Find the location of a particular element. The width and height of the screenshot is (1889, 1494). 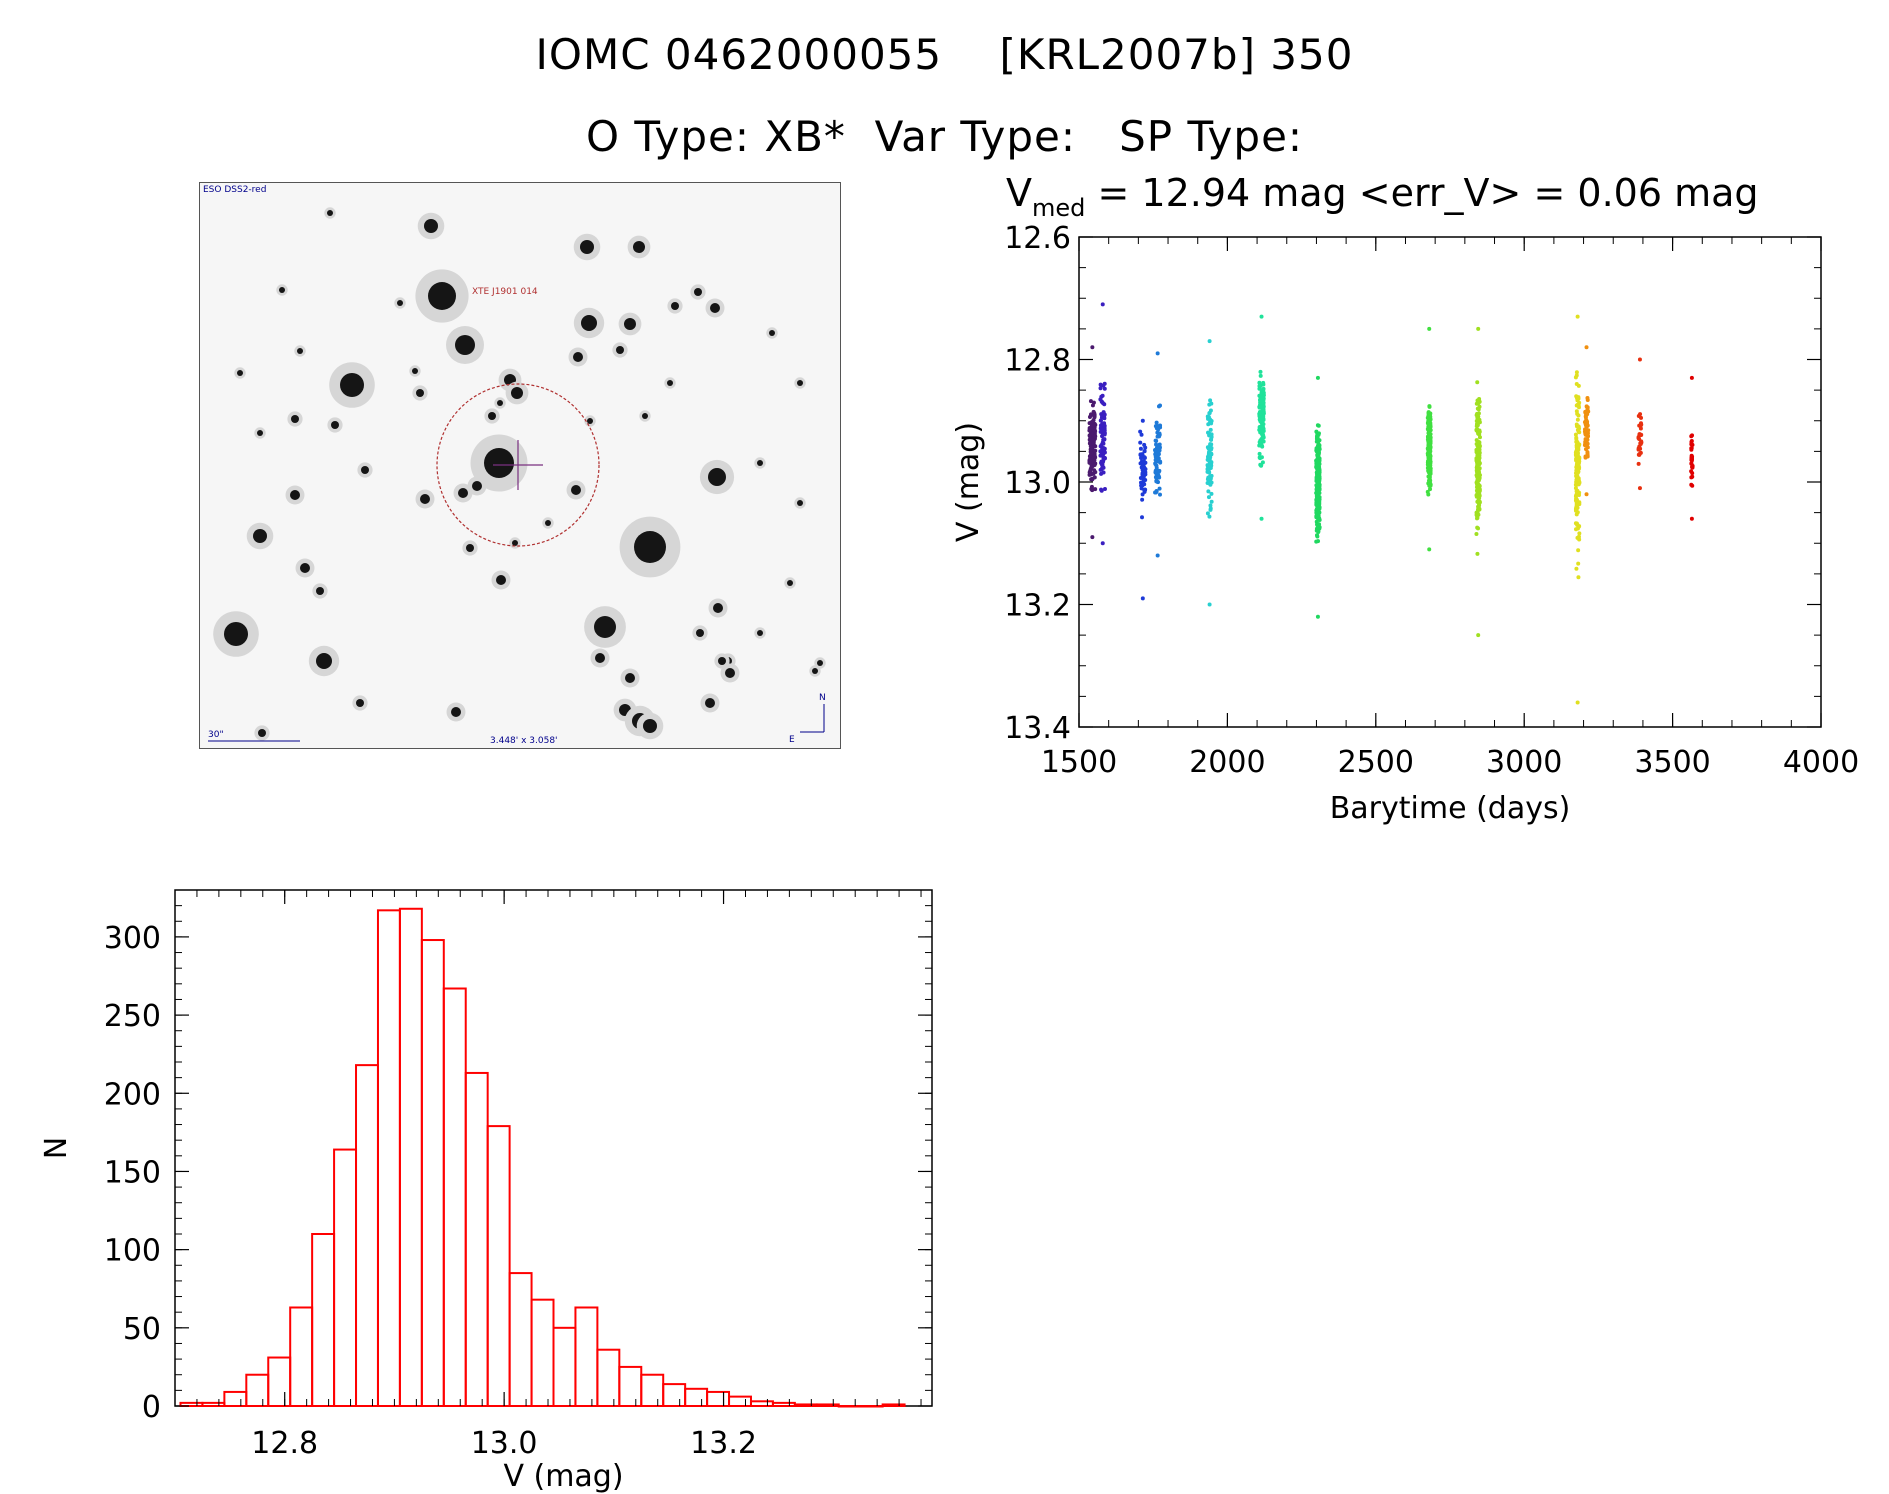

hist-ytick-label: 200 is located at coordinates (132, 1094).